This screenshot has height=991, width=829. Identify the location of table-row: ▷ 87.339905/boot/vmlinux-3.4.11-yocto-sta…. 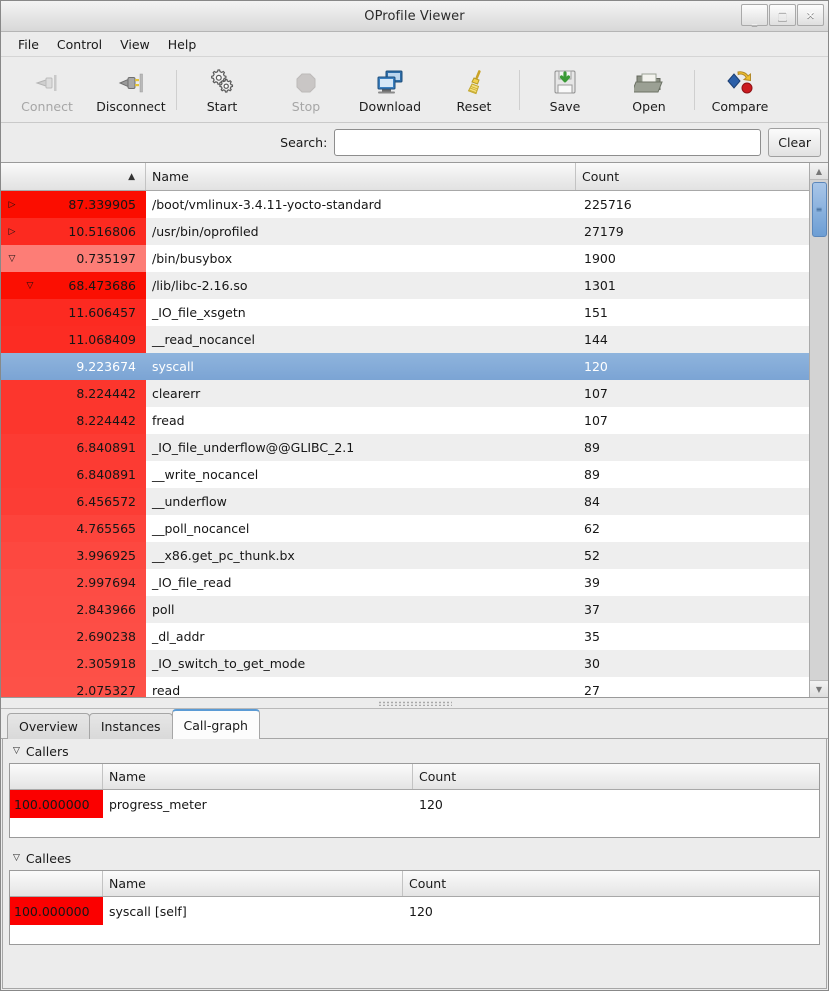
(414, 204).